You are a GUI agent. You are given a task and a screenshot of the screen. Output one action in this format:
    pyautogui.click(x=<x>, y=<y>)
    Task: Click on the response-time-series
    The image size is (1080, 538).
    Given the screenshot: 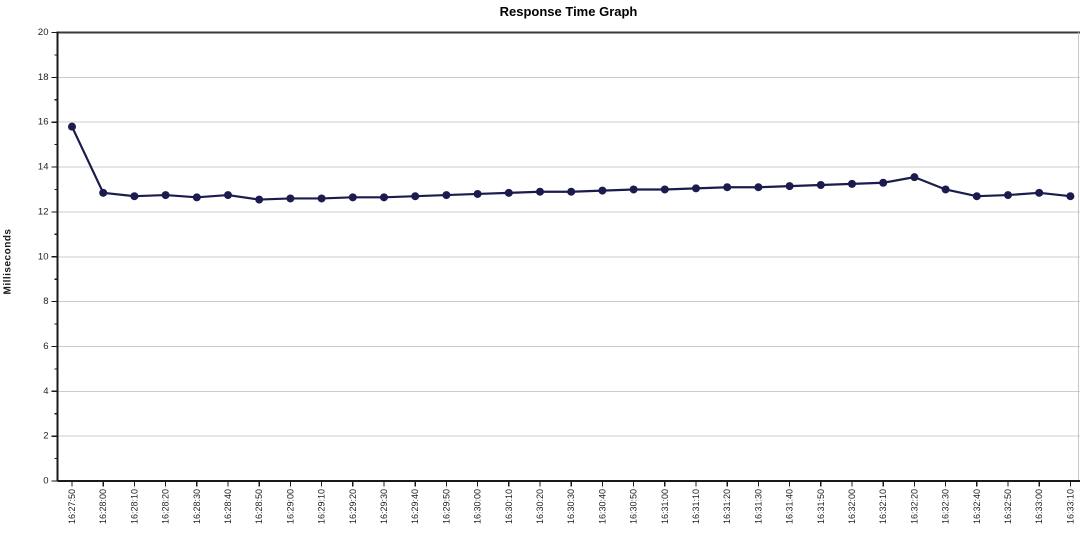 What is the action you would take?
    pyautogui.click(x=571, y=163)
    